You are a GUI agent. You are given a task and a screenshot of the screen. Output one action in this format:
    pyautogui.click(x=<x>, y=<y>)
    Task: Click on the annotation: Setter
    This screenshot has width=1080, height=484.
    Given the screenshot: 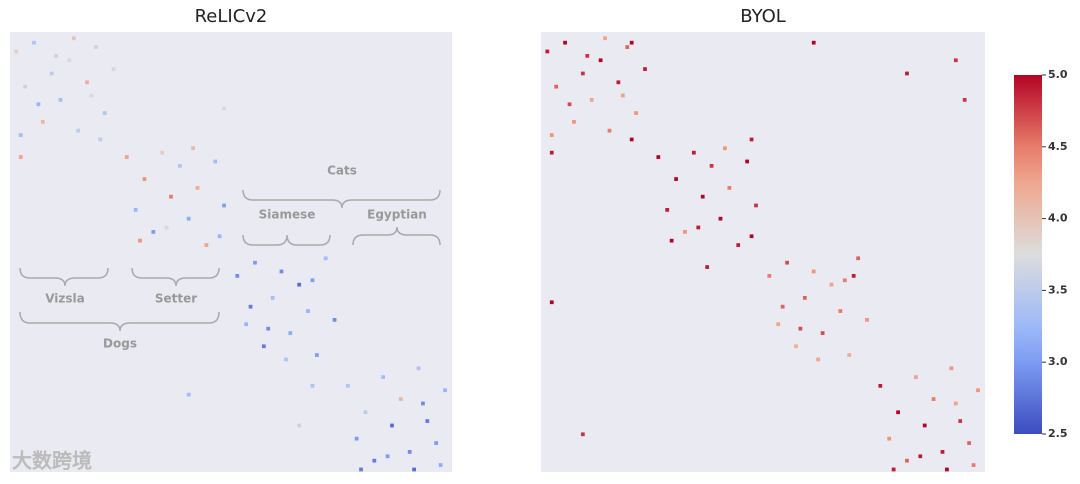 What is the action you would take?
    pyautogui.click(x=176, y=299)
    